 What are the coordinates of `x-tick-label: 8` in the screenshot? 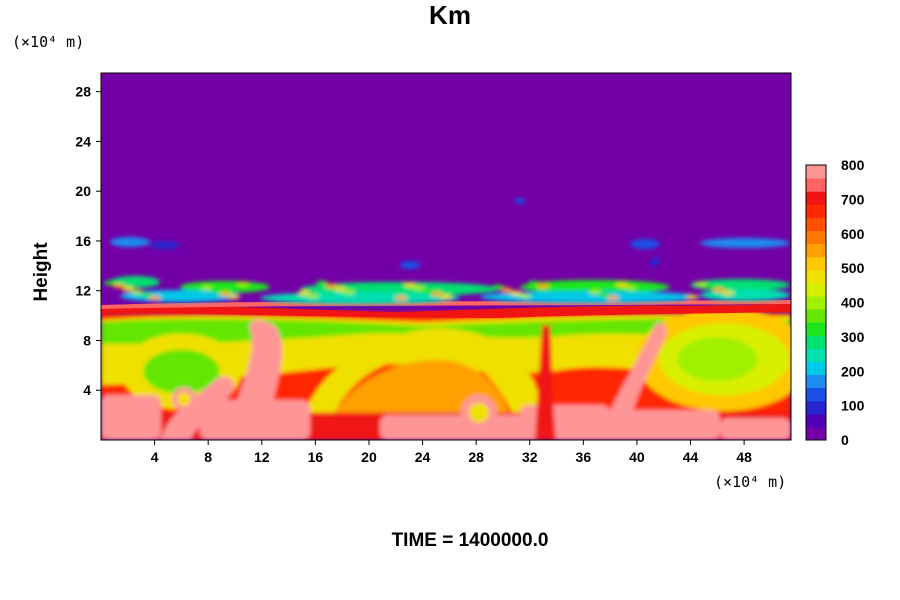 It's located at (208, 457).